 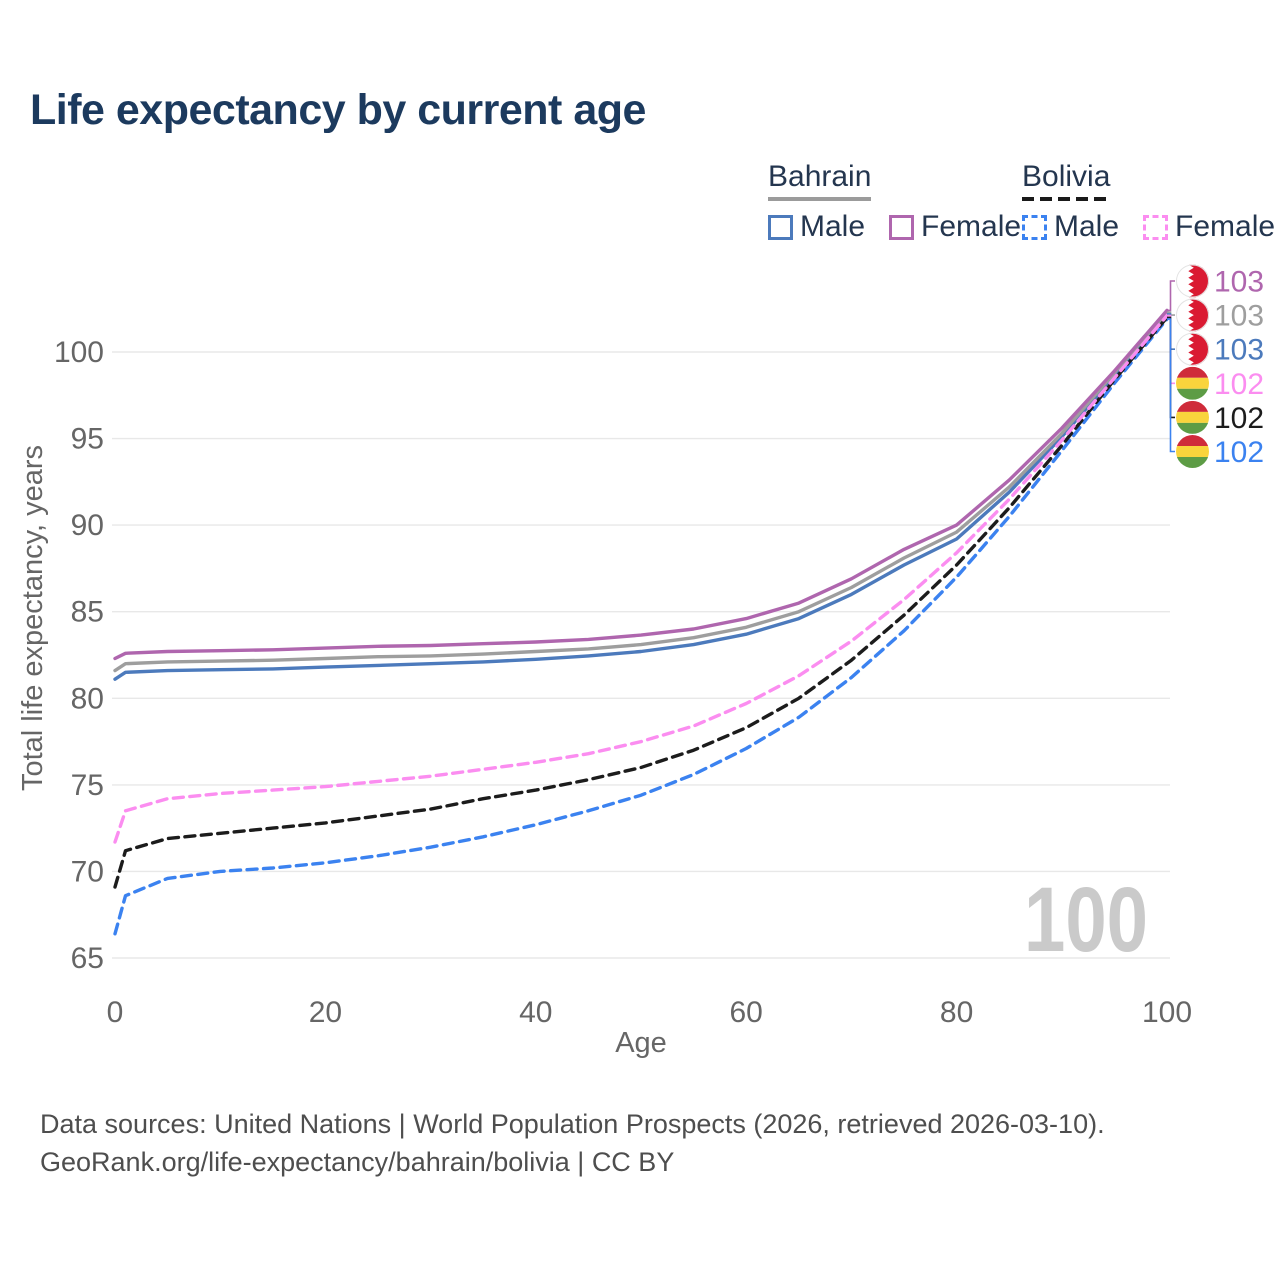 I want to click on y-tick-label: 90, so click(x=87, y=525).